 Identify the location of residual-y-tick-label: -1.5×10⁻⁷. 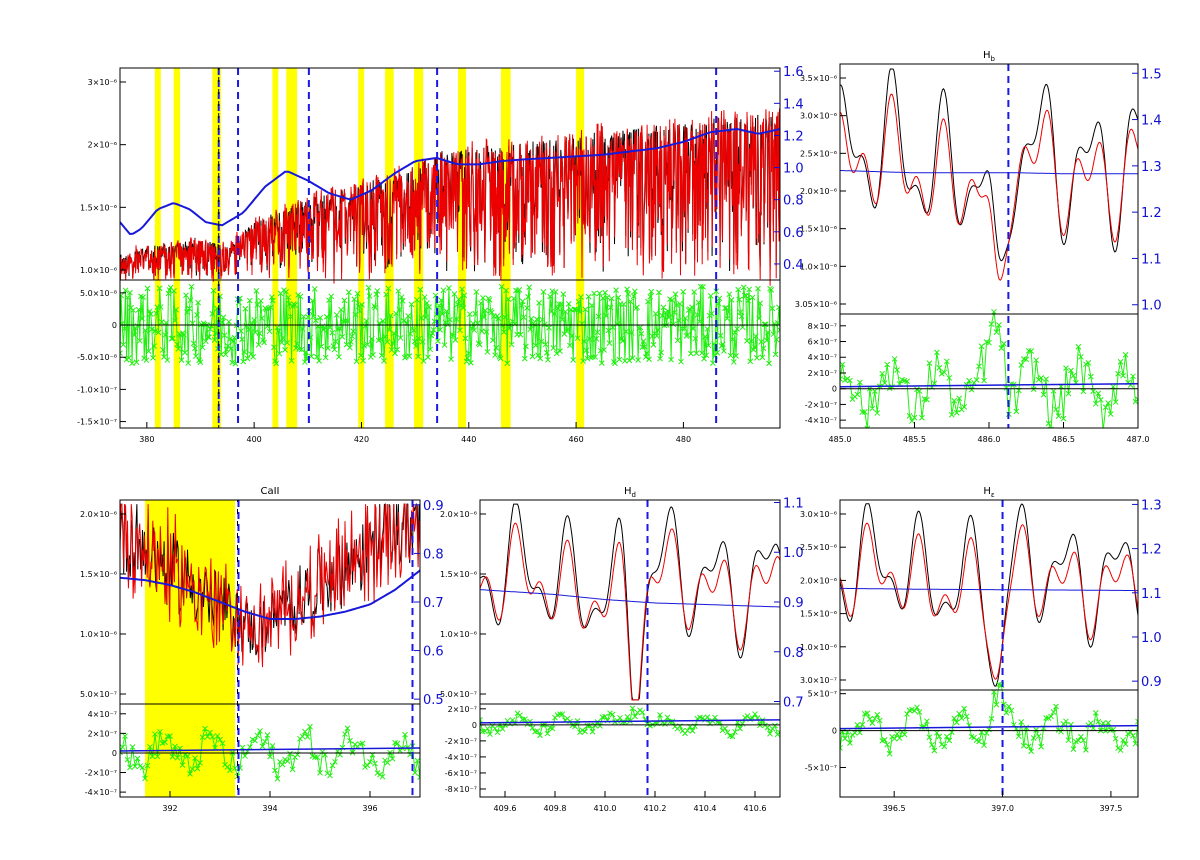
(97, 422).